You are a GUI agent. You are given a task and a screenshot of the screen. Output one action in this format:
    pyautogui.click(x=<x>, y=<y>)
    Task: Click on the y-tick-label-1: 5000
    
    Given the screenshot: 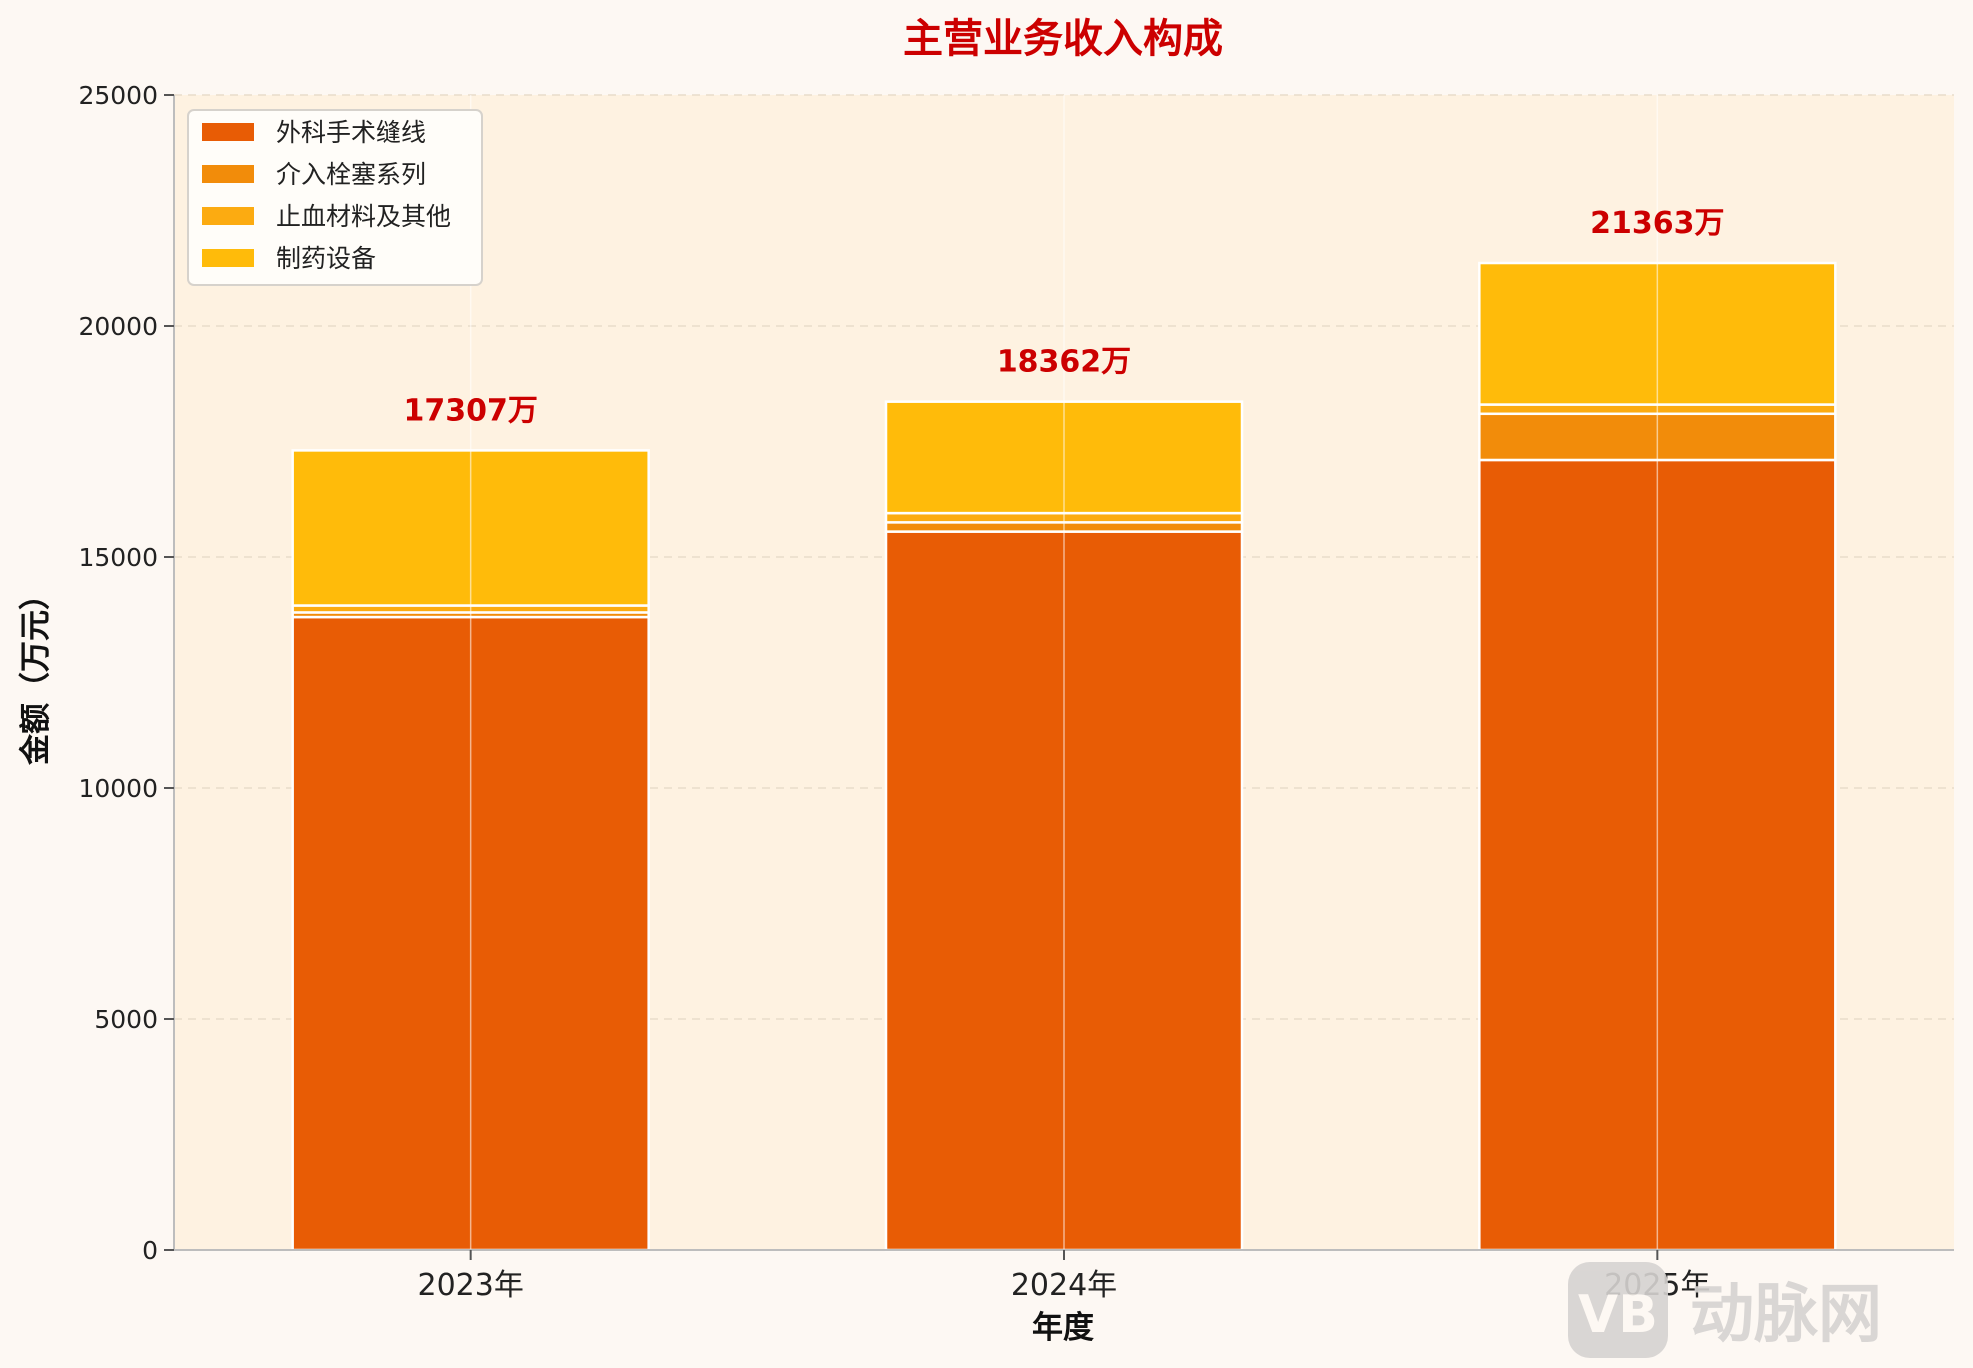 What is the action you would take?
    pyautogui.click(x=126, y=1019)
    